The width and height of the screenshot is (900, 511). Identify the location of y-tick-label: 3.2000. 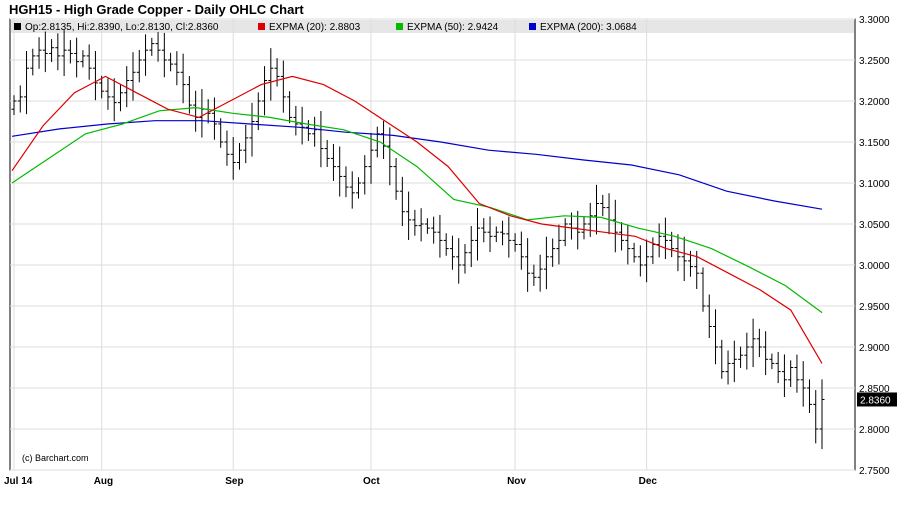
(874, 102).